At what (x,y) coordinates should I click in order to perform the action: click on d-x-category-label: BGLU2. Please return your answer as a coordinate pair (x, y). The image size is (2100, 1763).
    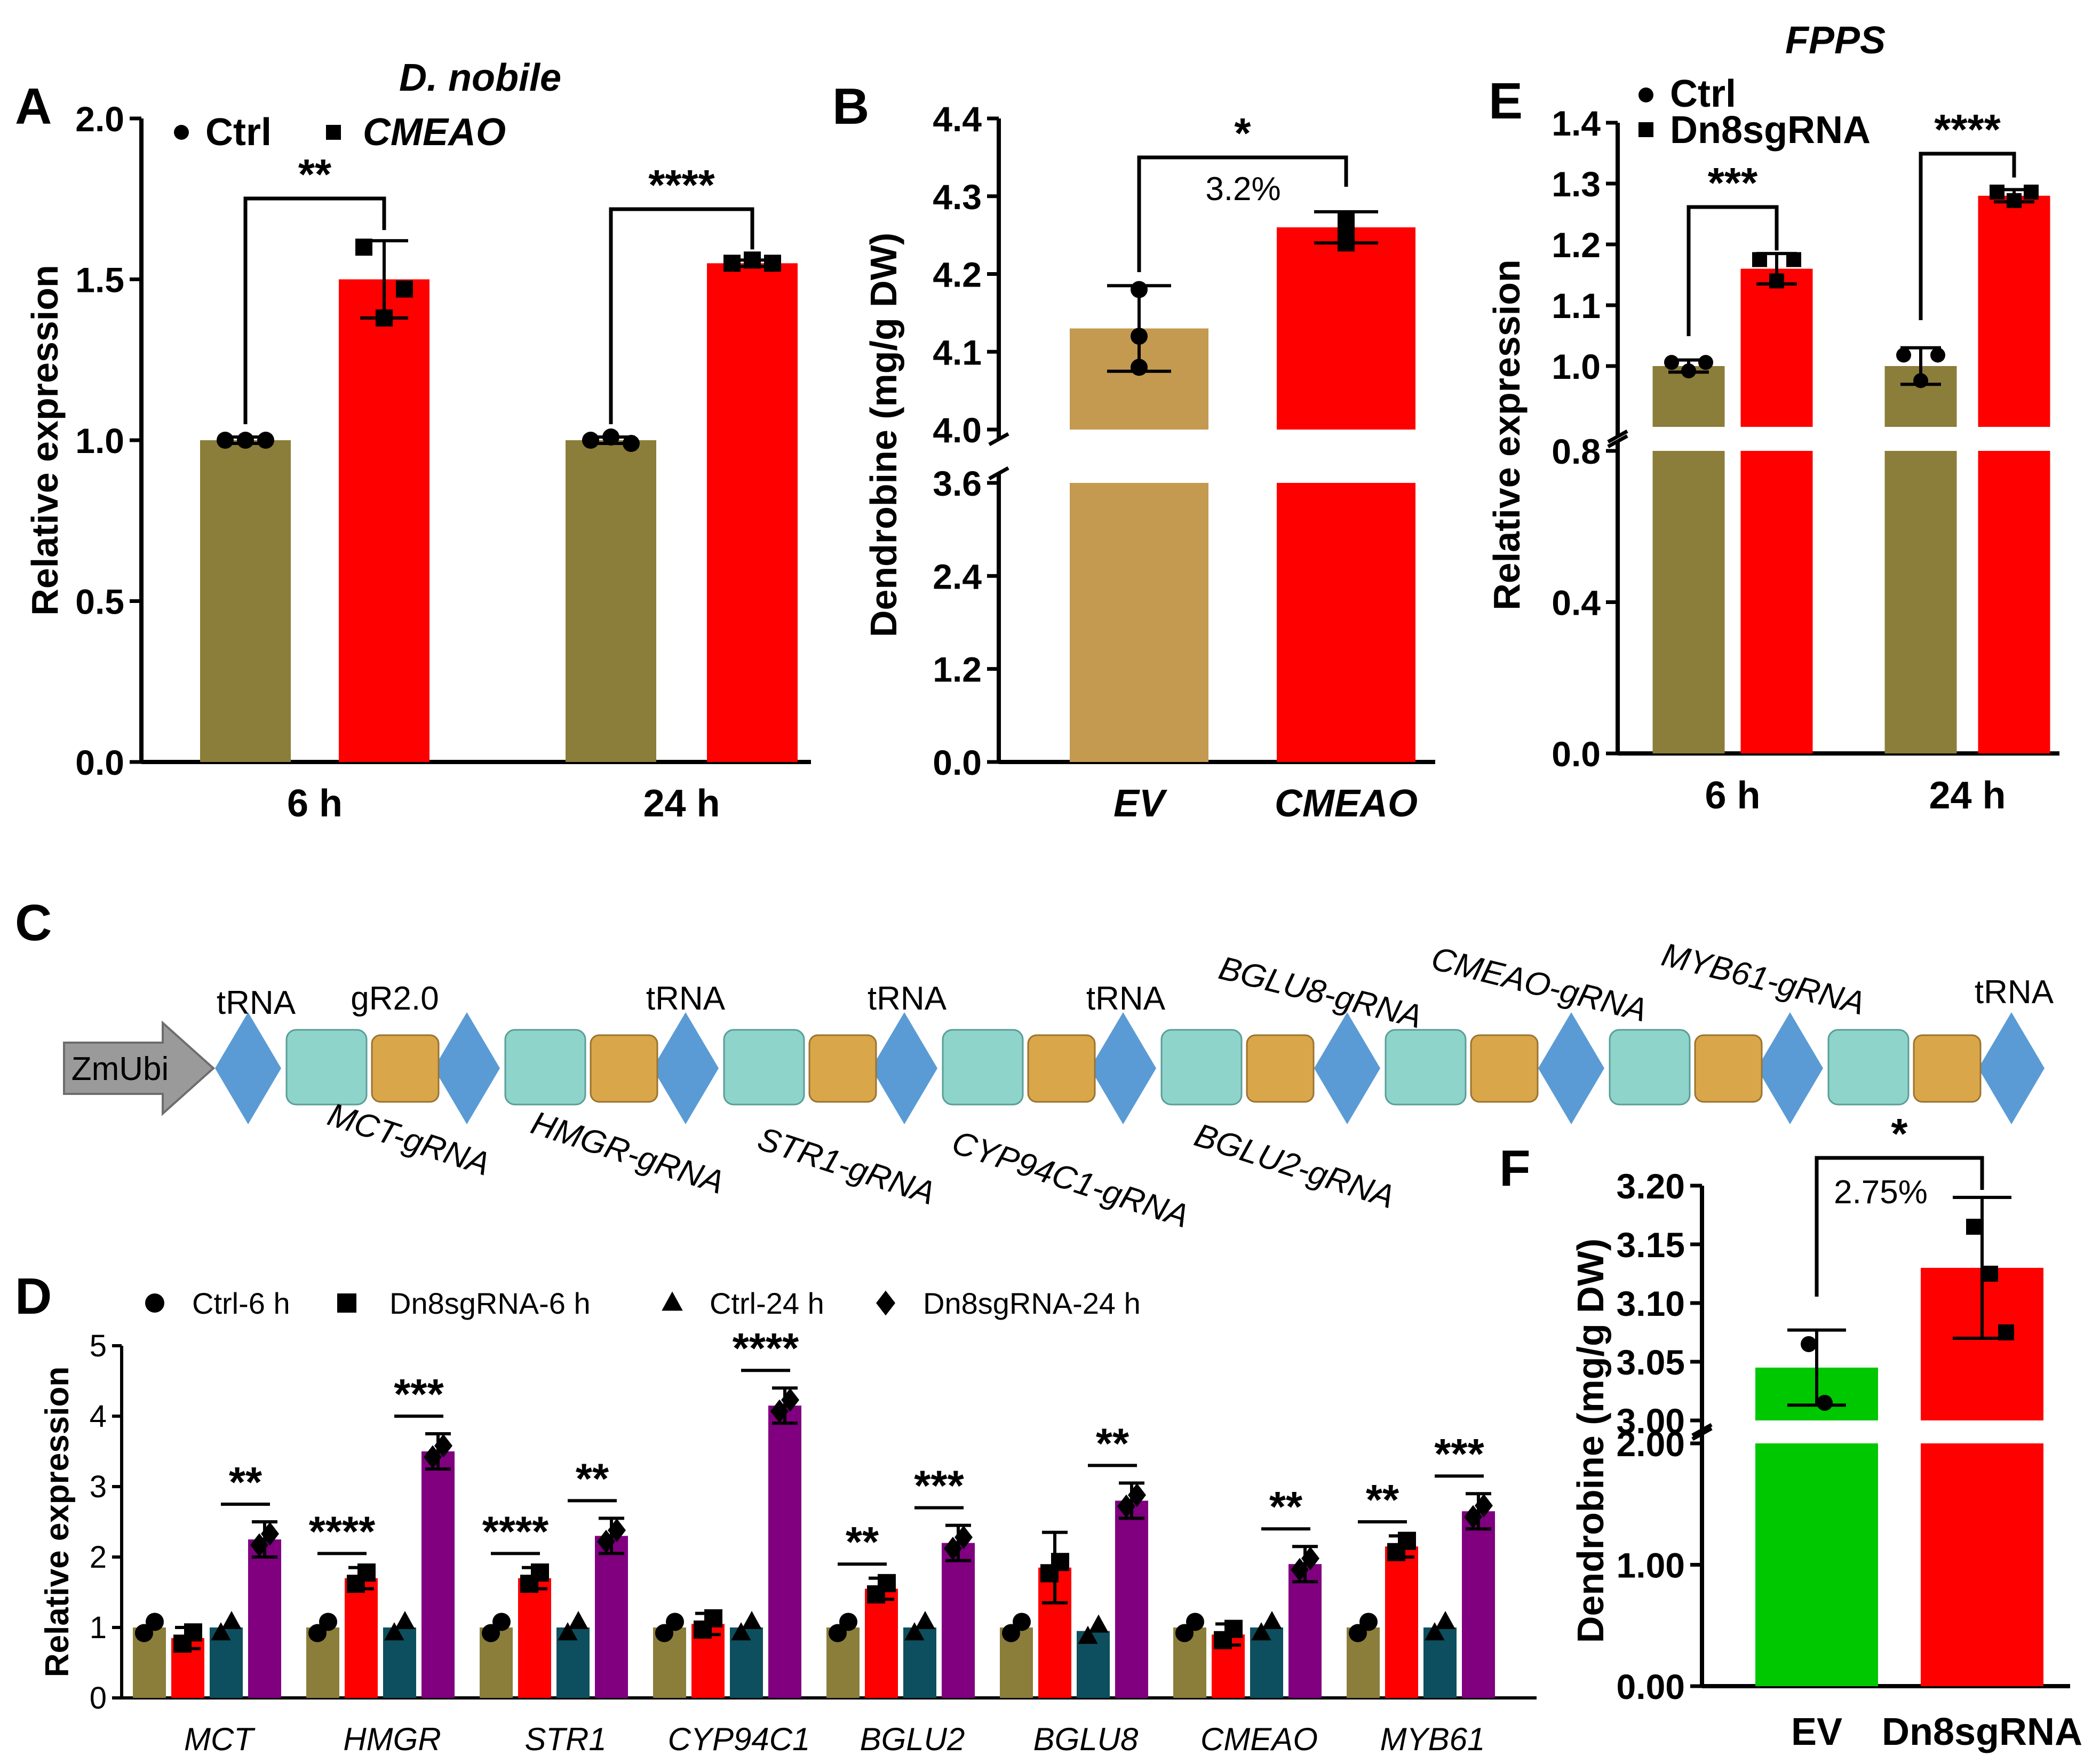
    Looking at the image, I should click on (912, 1739).